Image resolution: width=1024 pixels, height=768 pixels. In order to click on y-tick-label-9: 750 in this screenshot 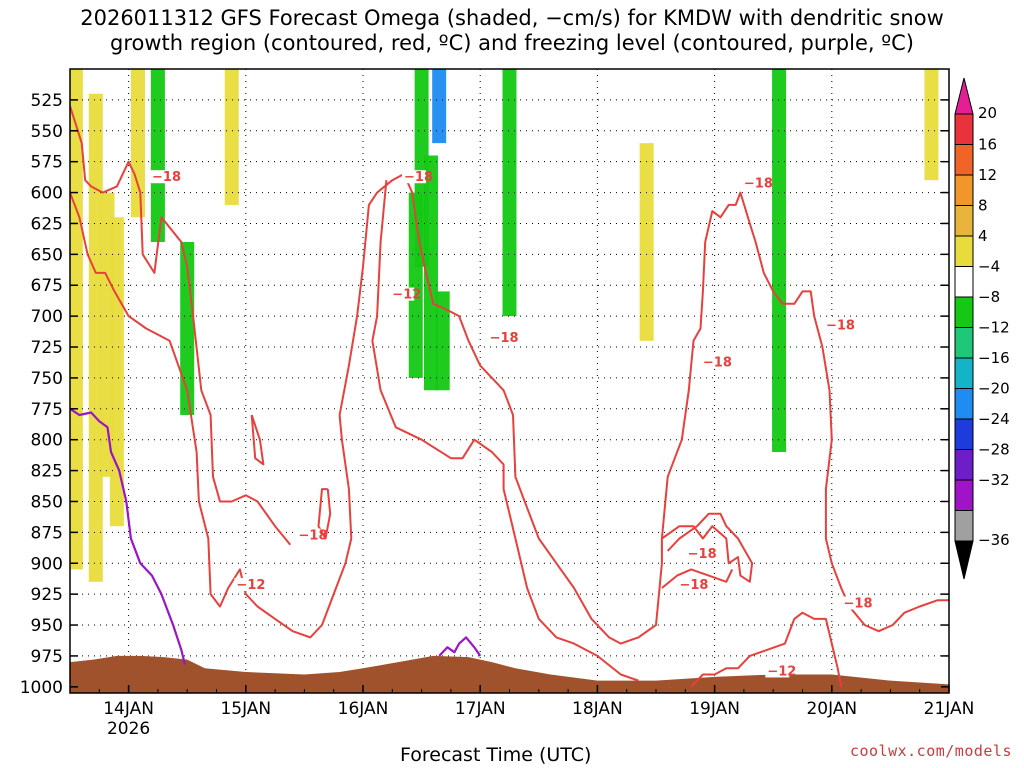, I will do `click(47, 379)`.